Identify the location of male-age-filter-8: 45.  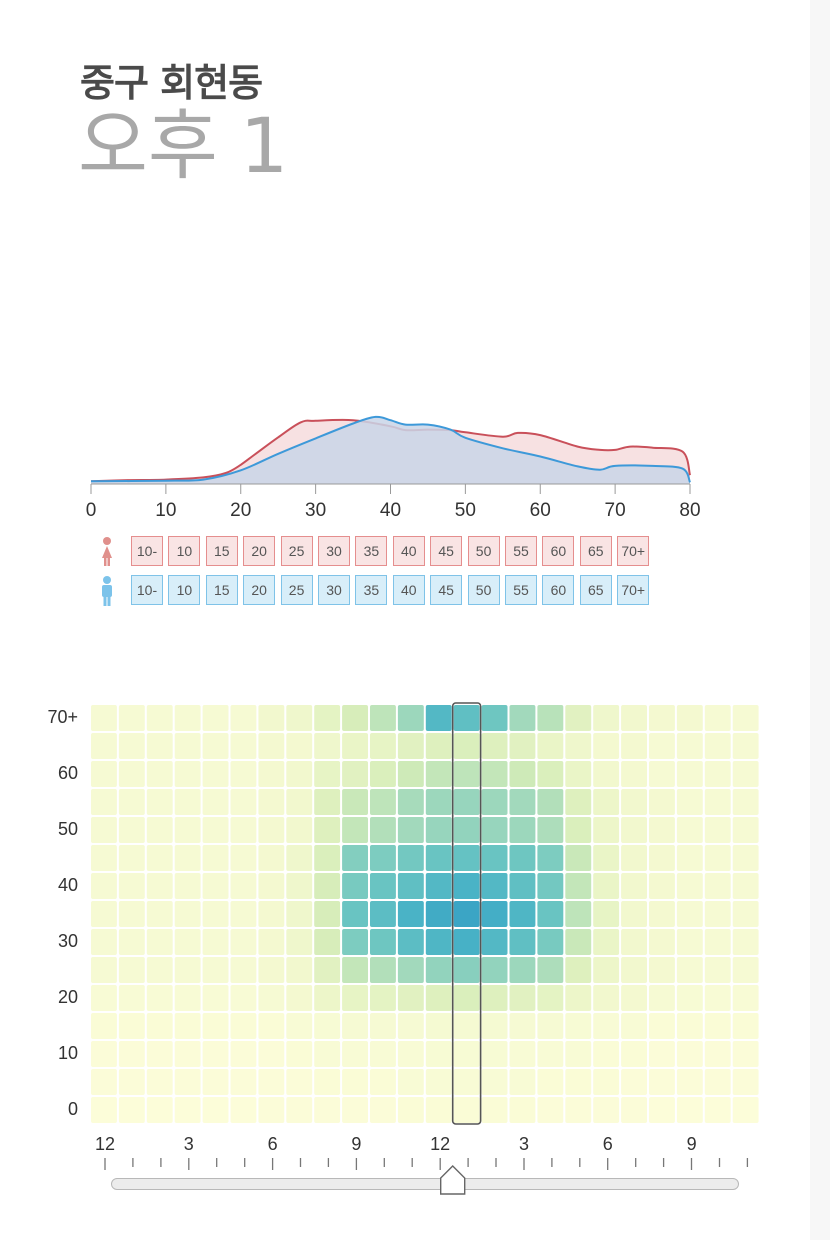
(446, 590).